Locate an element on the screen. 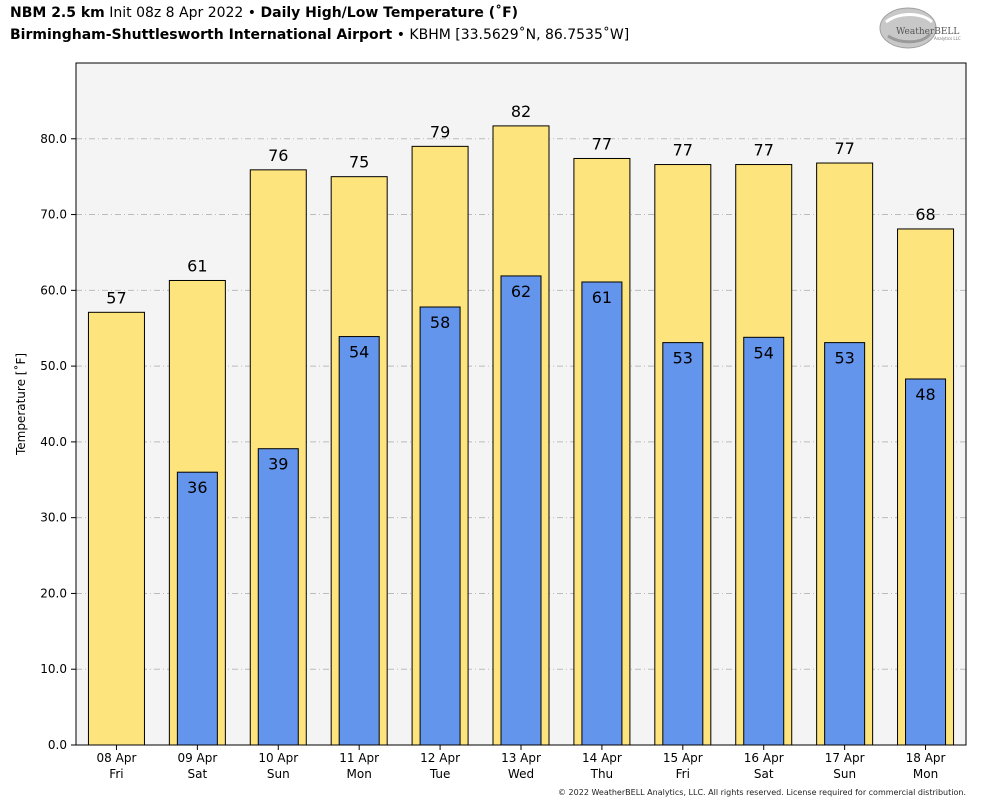 The height and width of the screenshot is (808, 984). y-tick-label: 60.0 is located at coordinates (53, 290).